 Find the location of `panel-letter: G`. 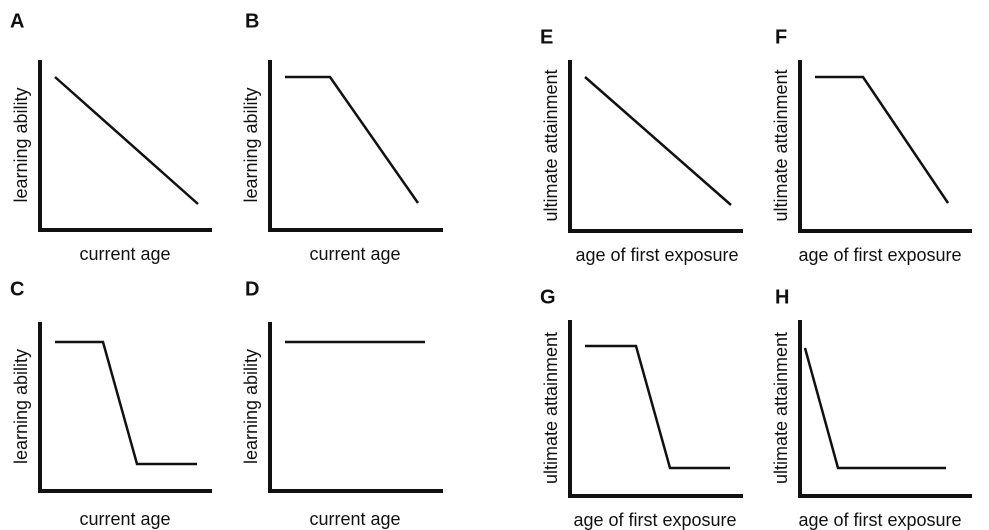

panel-letter: G is located at coordinates (548, 297).